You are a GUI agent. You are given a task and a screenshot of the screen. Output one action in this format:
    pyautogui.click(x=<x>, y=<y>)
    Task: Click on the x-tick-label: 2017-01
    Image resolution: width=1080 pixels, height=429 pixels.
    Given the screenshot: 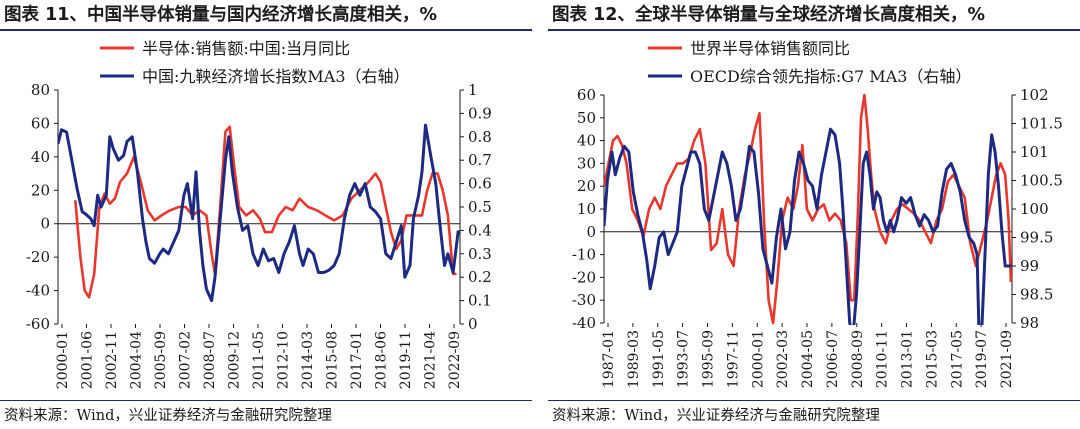 What is the action you would take?
    pyautogui.click(x=357, y=360)
    